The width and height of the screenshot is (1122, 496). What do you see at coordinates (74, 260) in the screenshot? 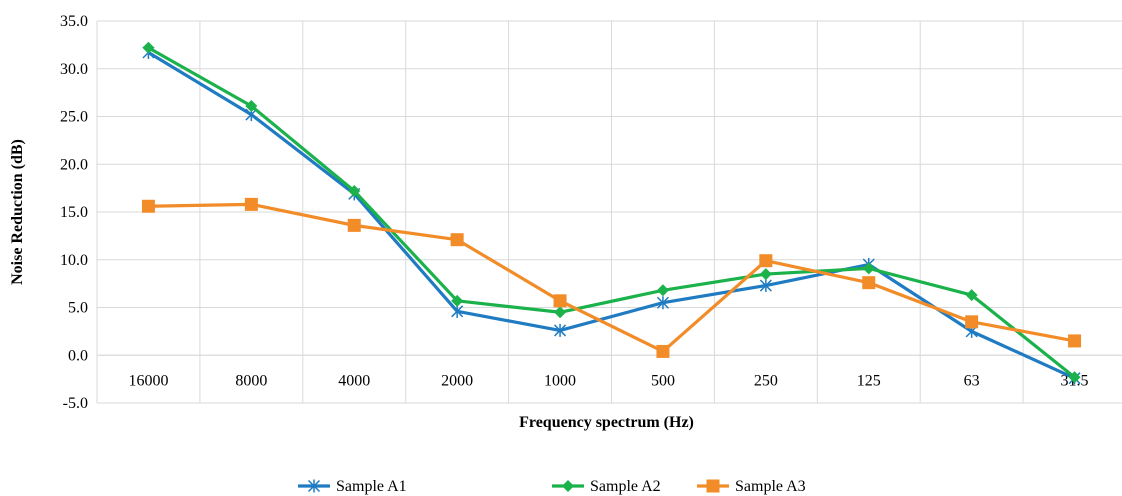
I see `y-tick-label: 10.0` at bounding box center [74, 260].